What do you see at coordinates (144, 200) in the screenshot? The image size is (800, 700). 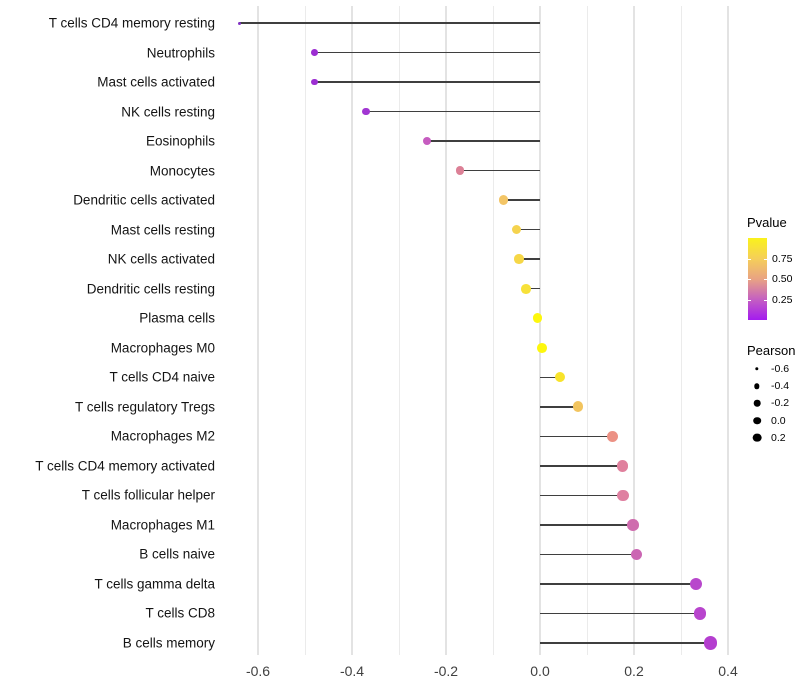 I see `category-label: Dendritic cells activated` at bounding box center [144, 200].